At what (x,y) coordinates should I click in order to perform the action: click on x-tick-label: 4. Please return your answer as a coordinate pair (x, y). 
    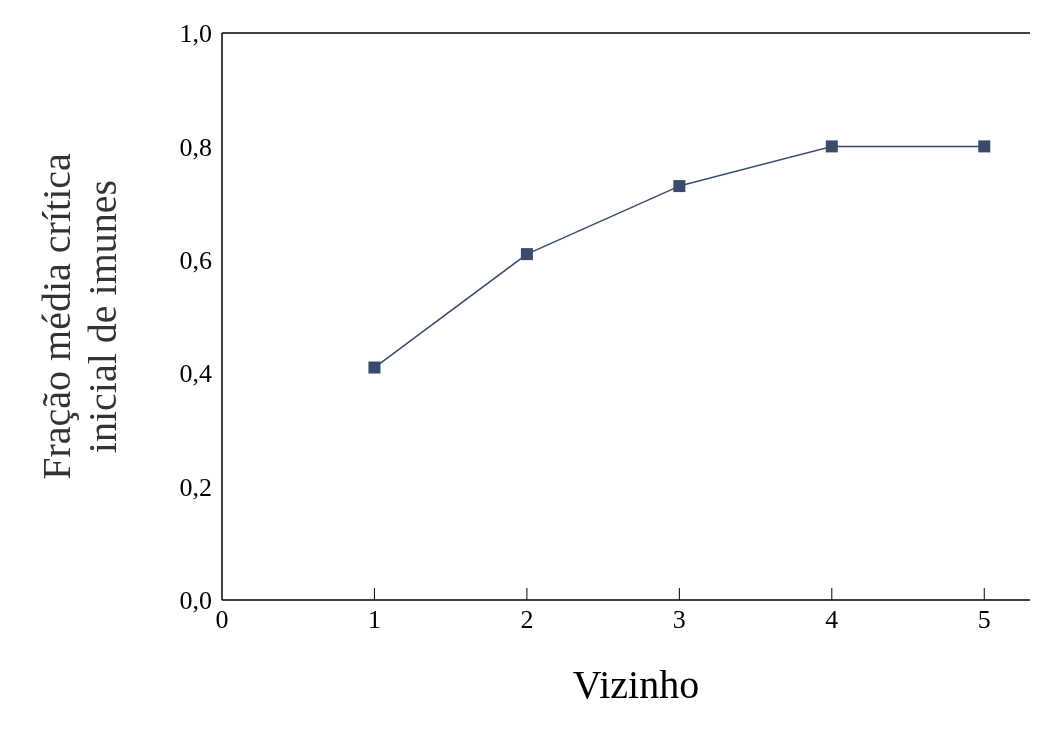
    Looking at the image, I should click on (832, 619).